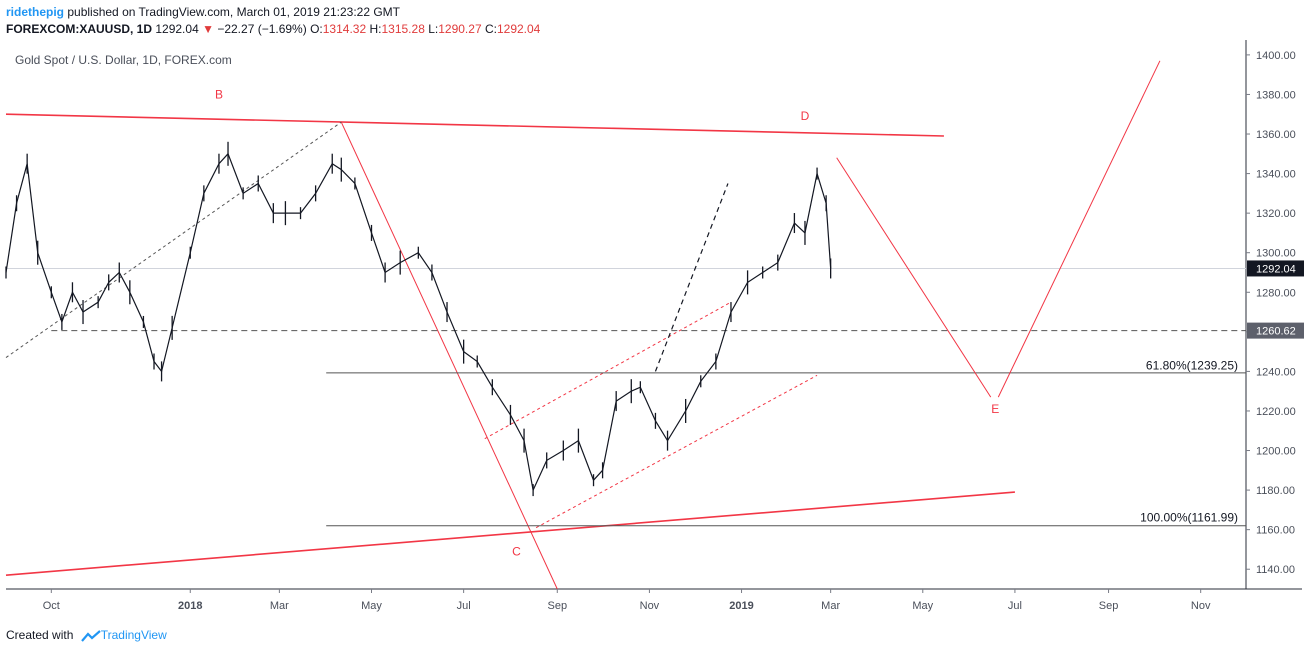  What do you see at coordinates (316, 29) in the screenshot?
I see `open-label: O:` at bounding box center [316, 29].